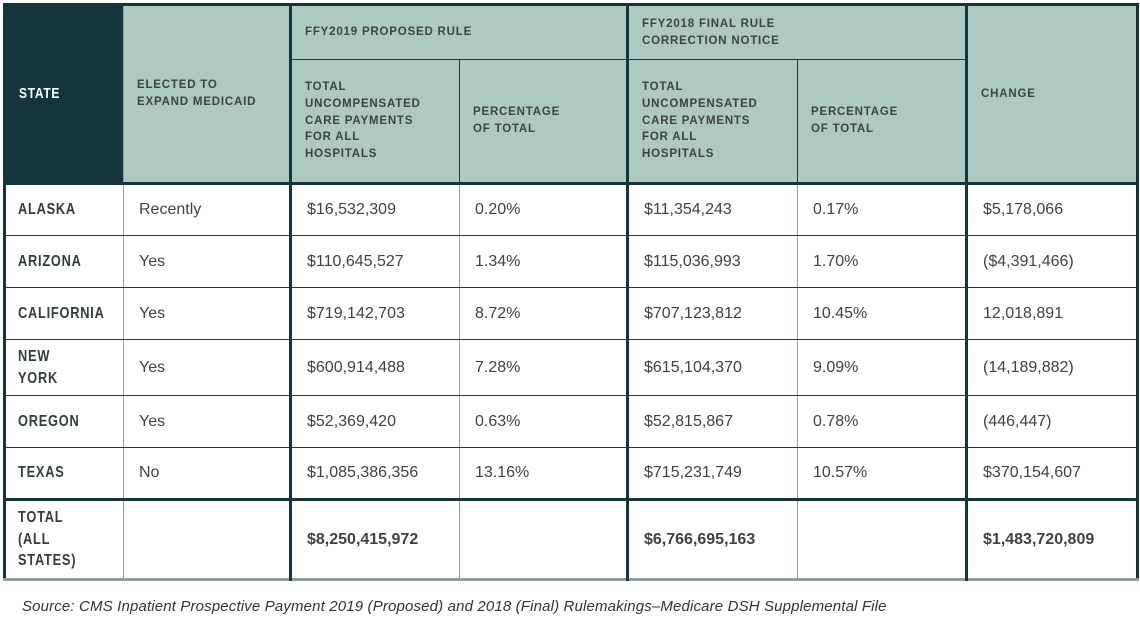 The image size is (1140, 623). Describe the element at coordinates (712, 474) in the screenshot. I see `uc-payments-2018-cell: $715,231,749` at that location.